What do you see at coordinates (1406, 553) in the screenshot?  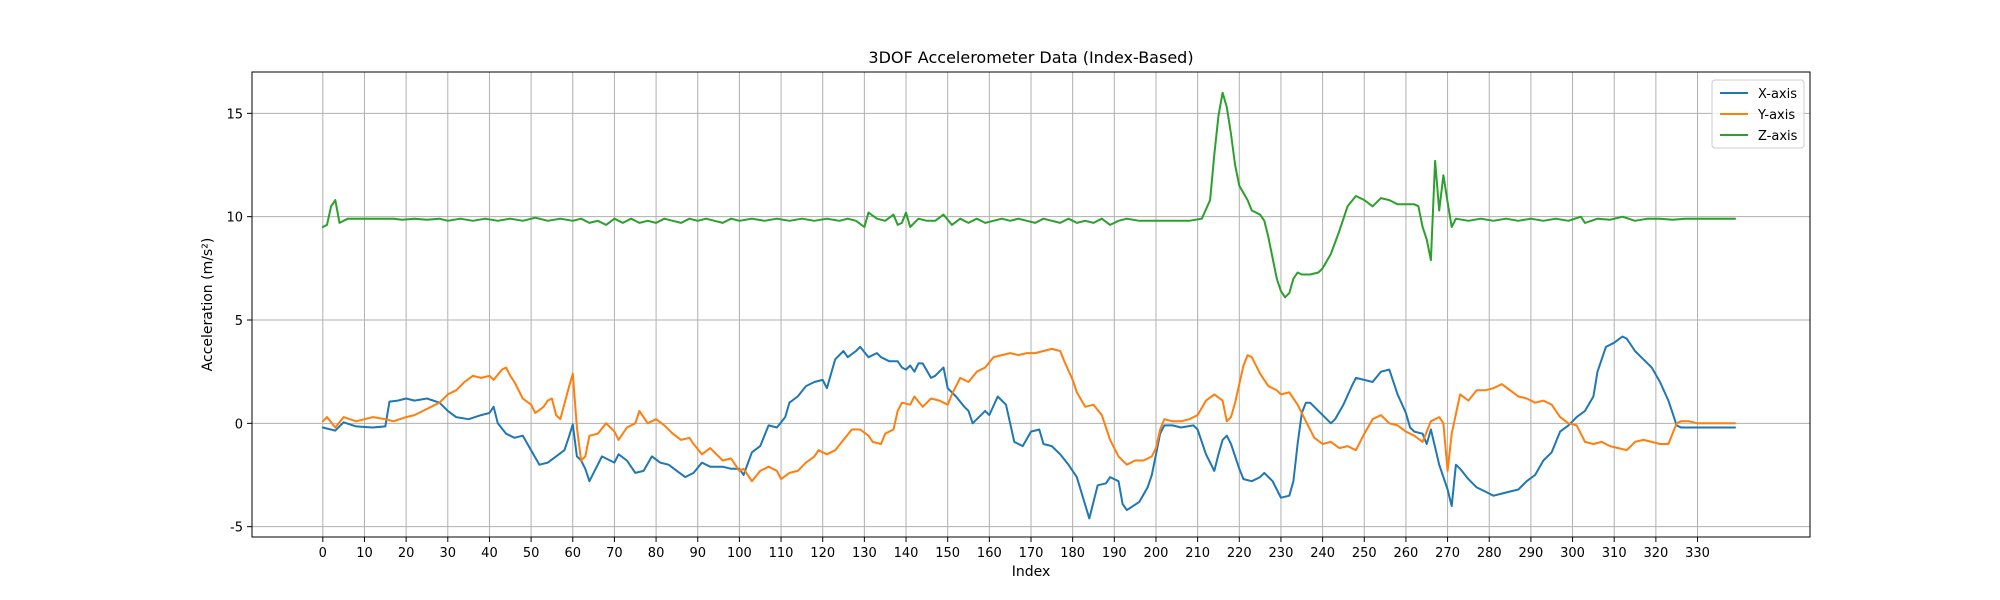 I see `x-tick-label: 260` at bounding box center [1406, 553].